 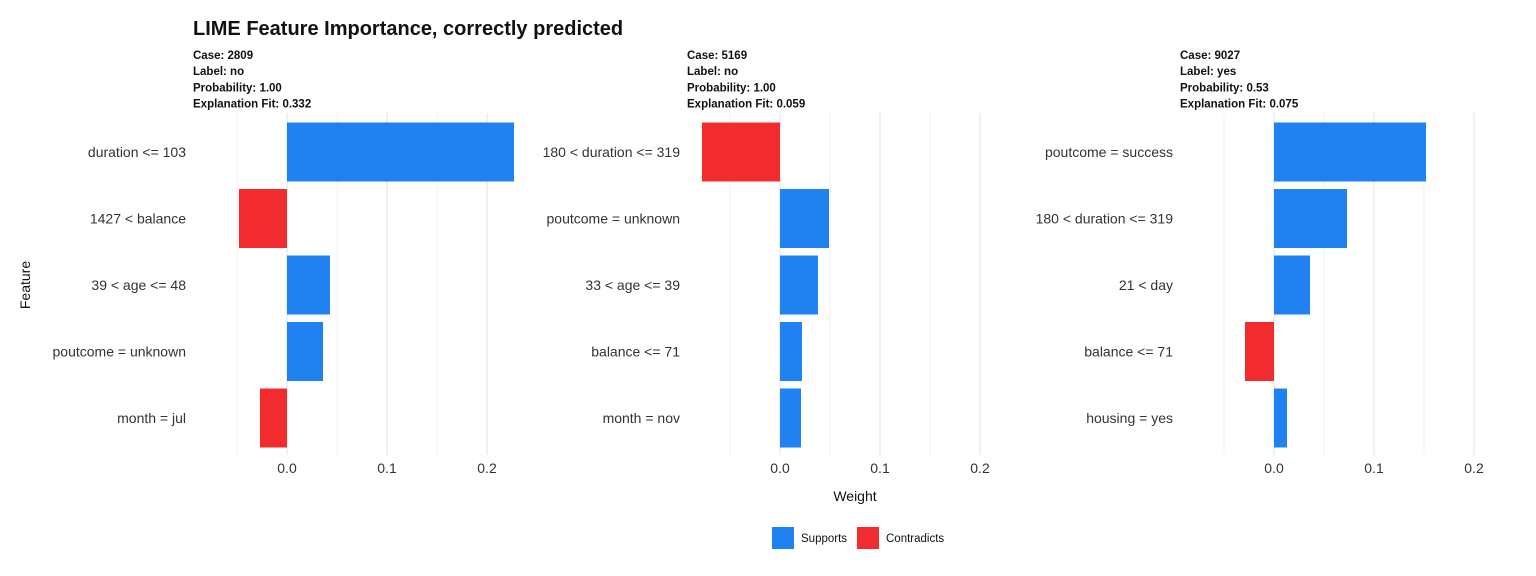 What do you see at coordinates (1224, 88) in the screenshot?
I see `panel-subtitle-line: Probability: 0.53` at bounding box center [1224, 88].